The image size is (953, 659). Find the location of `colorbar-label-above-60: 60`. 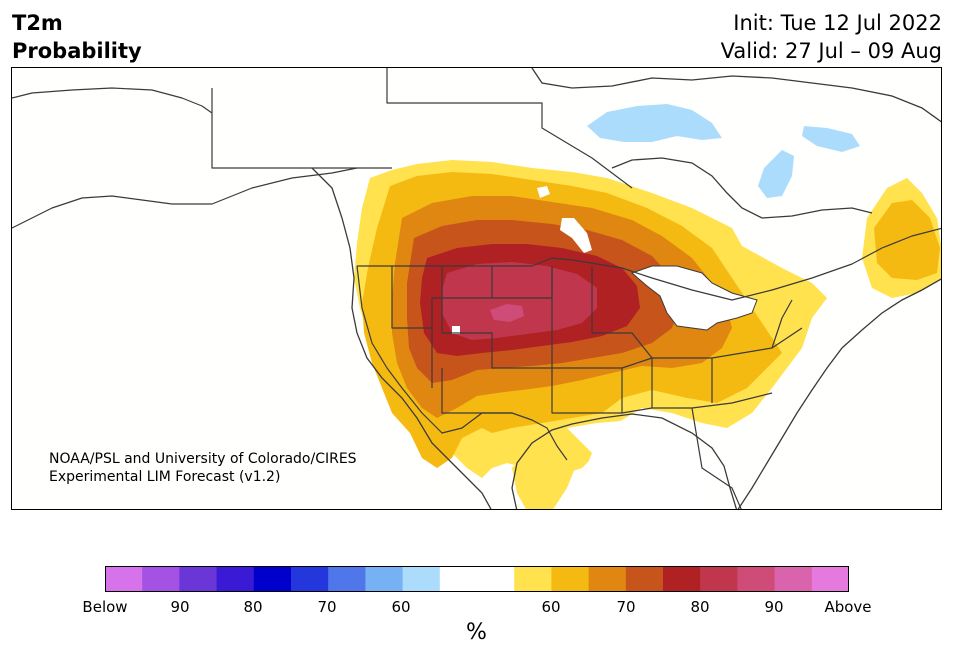

colorbar-label-above-60: 60 is located at coordinates (551, 607).